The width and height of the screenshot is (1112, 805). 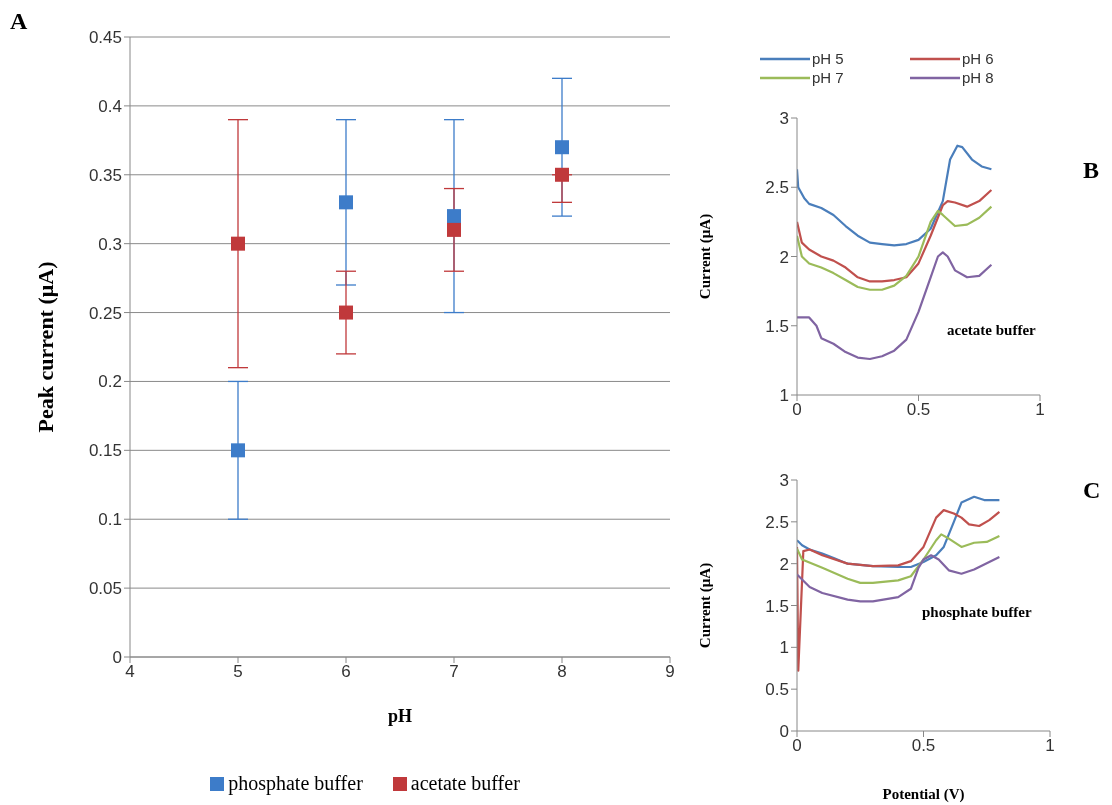 What do you see at coordinates (1092, 490) in the screenshot?
I see `text: C` at bounding box center [1092, 490].